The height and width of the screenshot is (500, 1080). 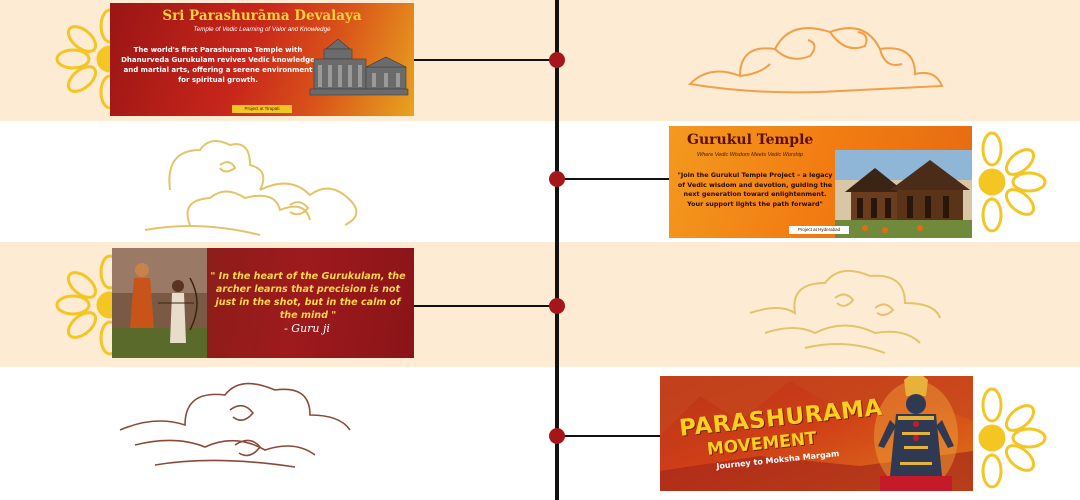 What do you see at coordinates (262, 16) in the screenshot?
I see `card-title: Sri Parashurāma Devalaya` at bounding box center [262, 16].